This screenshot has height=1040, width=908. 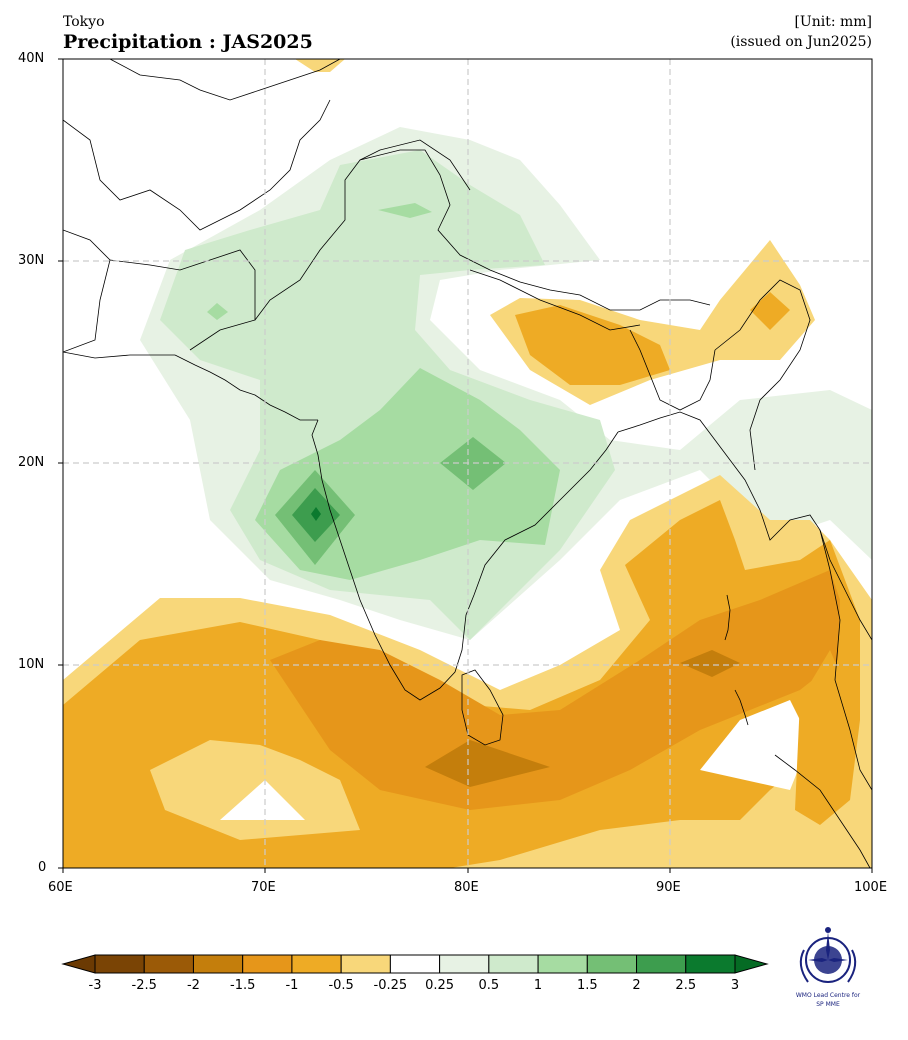 What do you see at coordinates (42, 867) in the screenshot?
I see `lat-tick-0: 0` at bounding box center [42, 867].